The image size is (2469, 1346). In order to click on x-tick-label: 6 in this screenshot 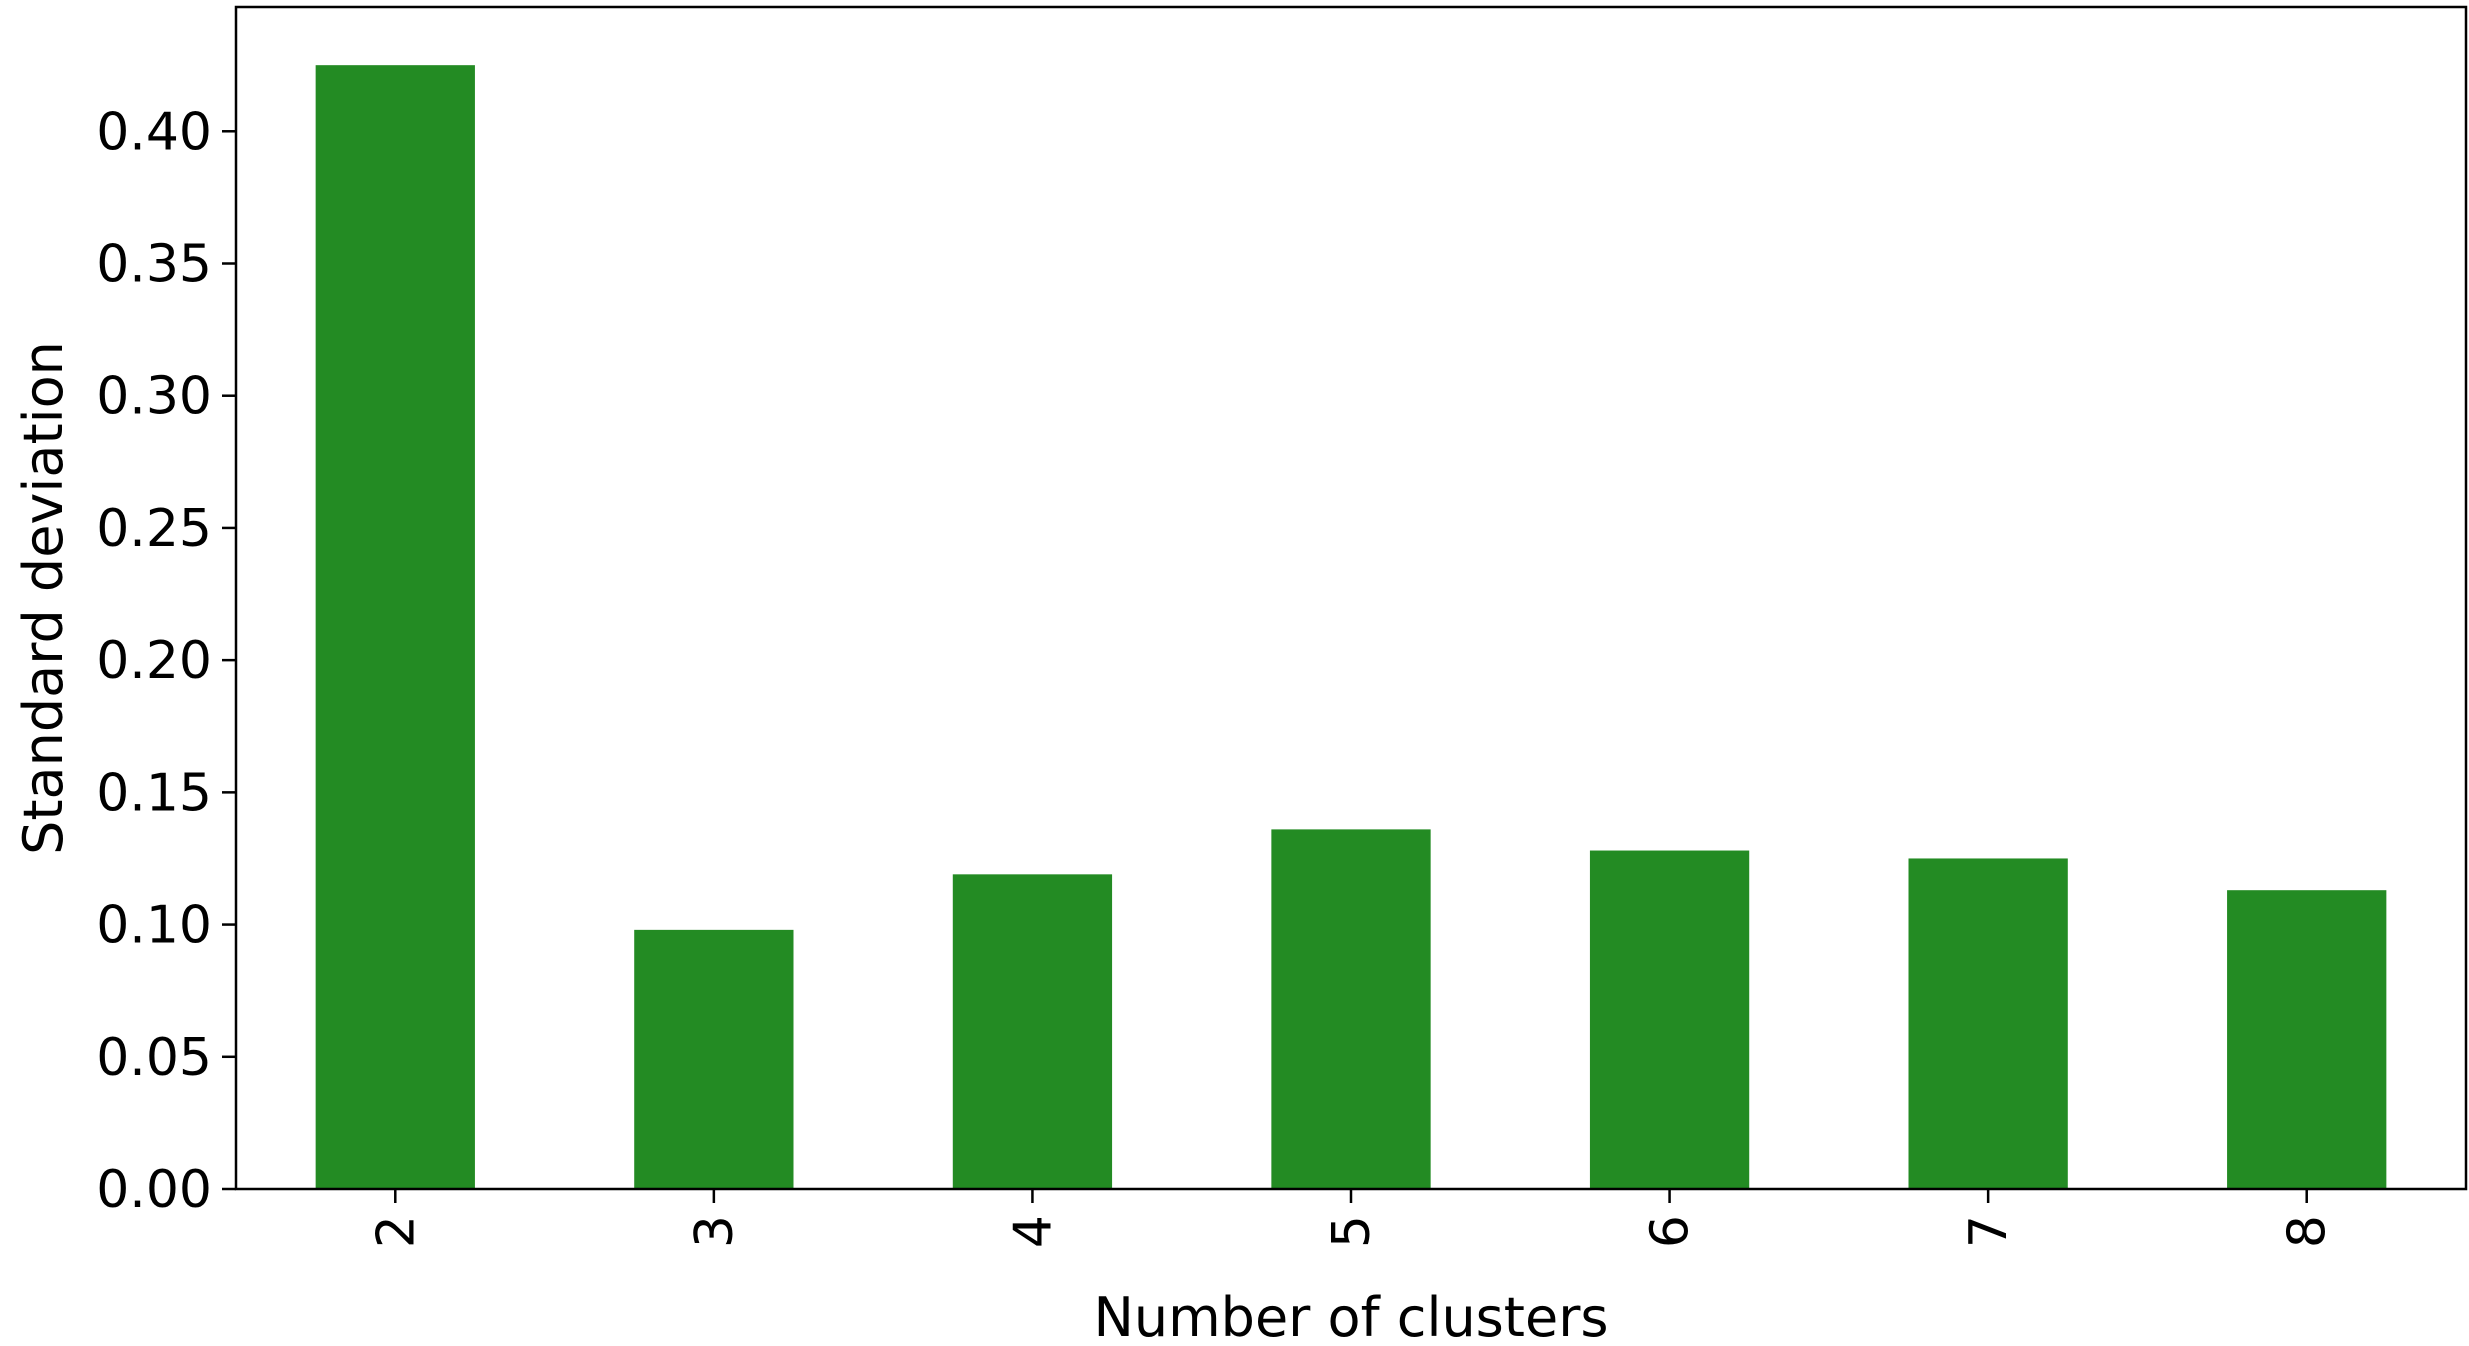, I will do `click(1671, 1231)`.